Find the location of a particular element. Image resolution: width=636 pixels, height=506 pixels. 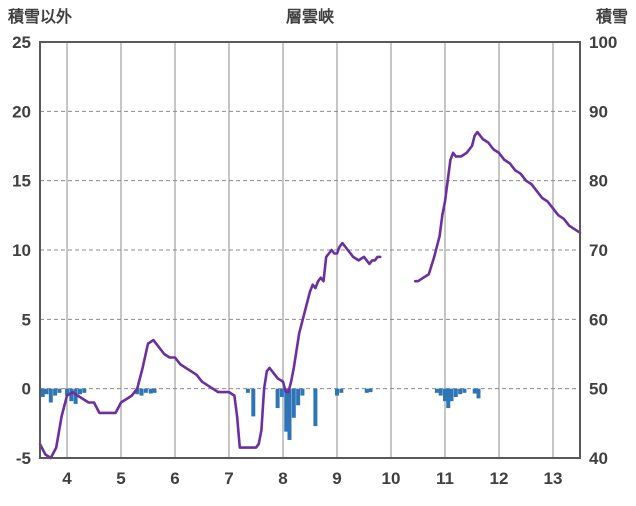

snow-depth-line is located at coordinates (497, 206).